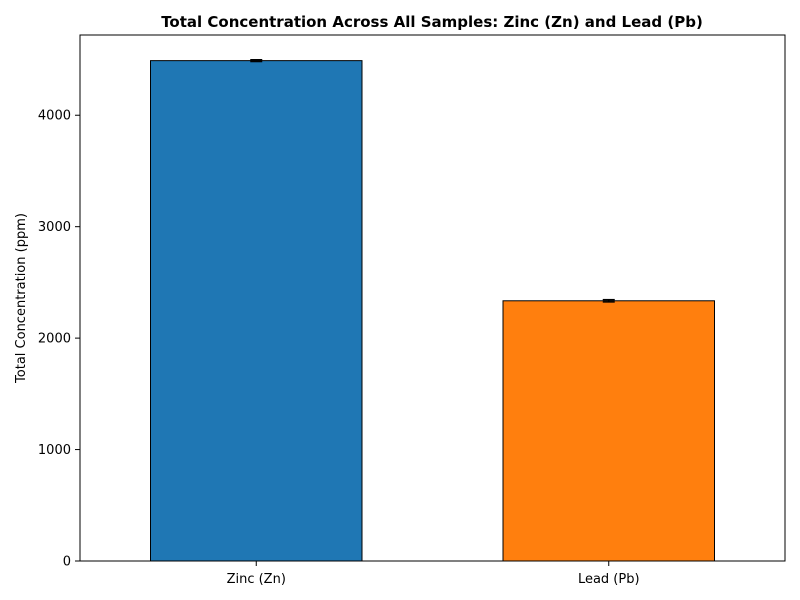 Image resolution: width=800 pixels, height=600 pixels. What do you see at coordinates (256, 579) in the screenshot?
I see `x-tick-label-0: Zinc (Zn)` at bounding box center [256, 579].